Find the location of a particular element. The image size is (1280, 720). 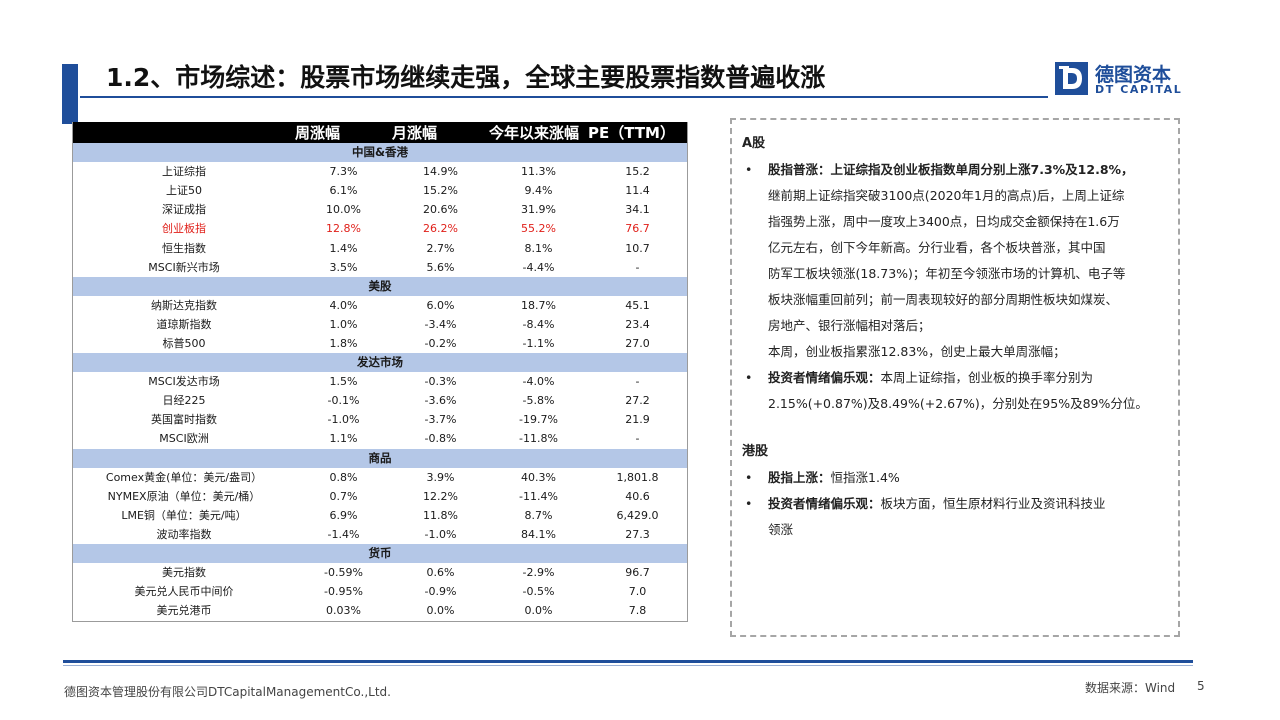

hk-heading: 港股 is located at coordinates (755, 451).